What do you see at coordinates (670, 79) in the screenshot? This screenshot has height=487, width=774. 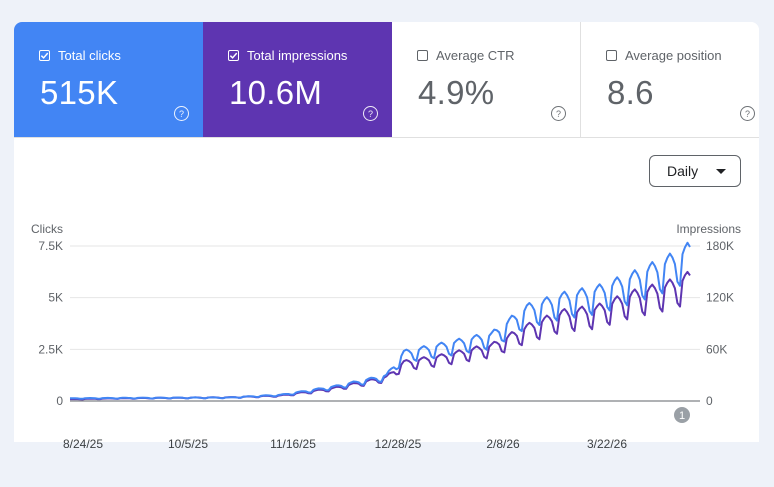 I see `metric-average-position: Average position 8.6 ?` at bounding box center [670, 79].